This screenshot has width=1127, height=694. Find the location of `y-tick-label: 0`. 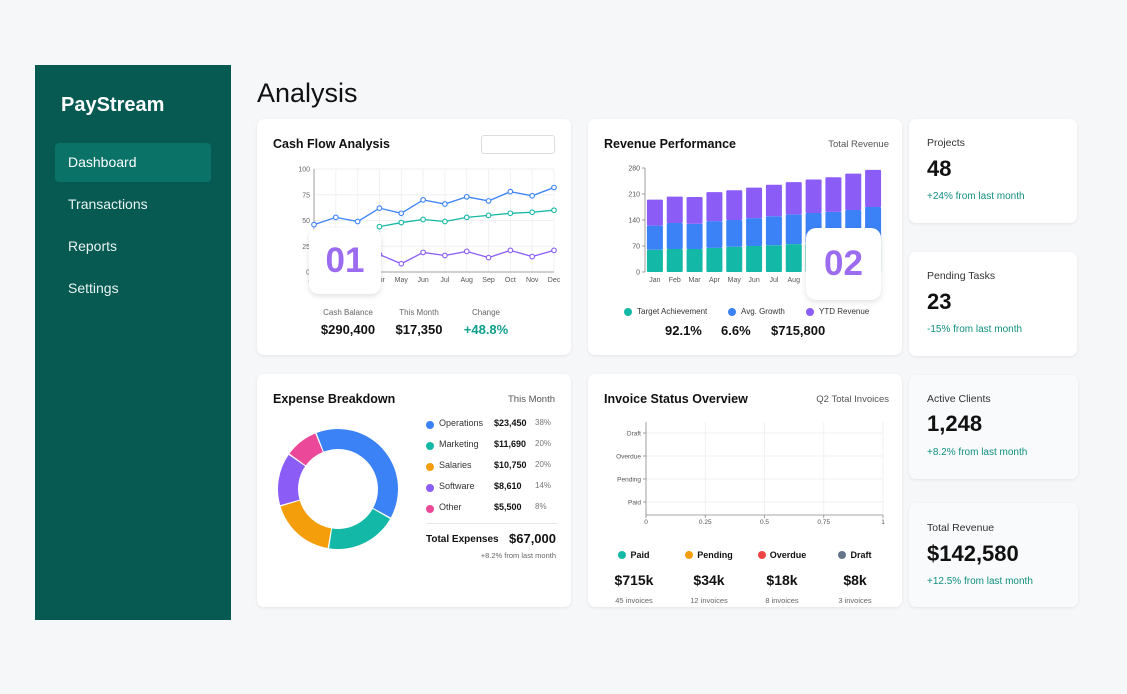

y-tick-label: 0 is located at coordinates (638, 273).